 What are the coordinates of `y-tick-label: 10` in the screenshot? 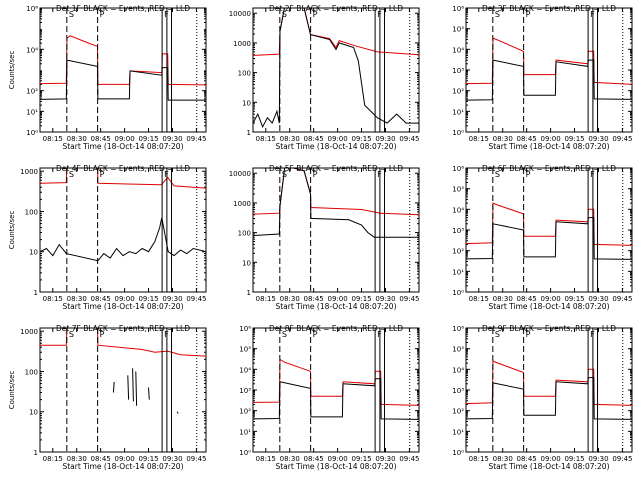 It's located at (246, 263).